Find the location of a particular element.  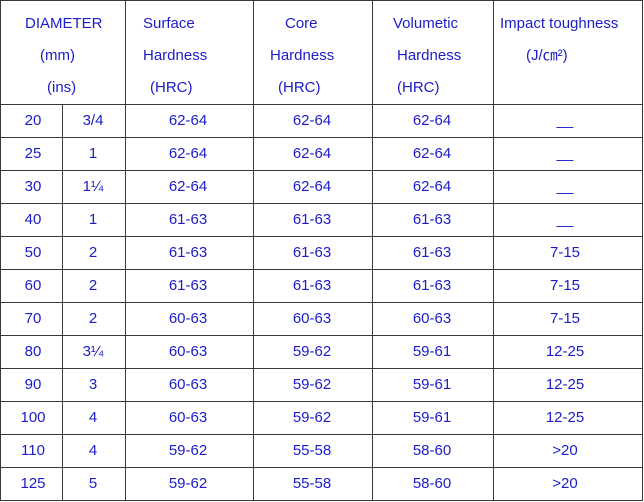

cell-text: 5 is located at coordinates (93, 483).